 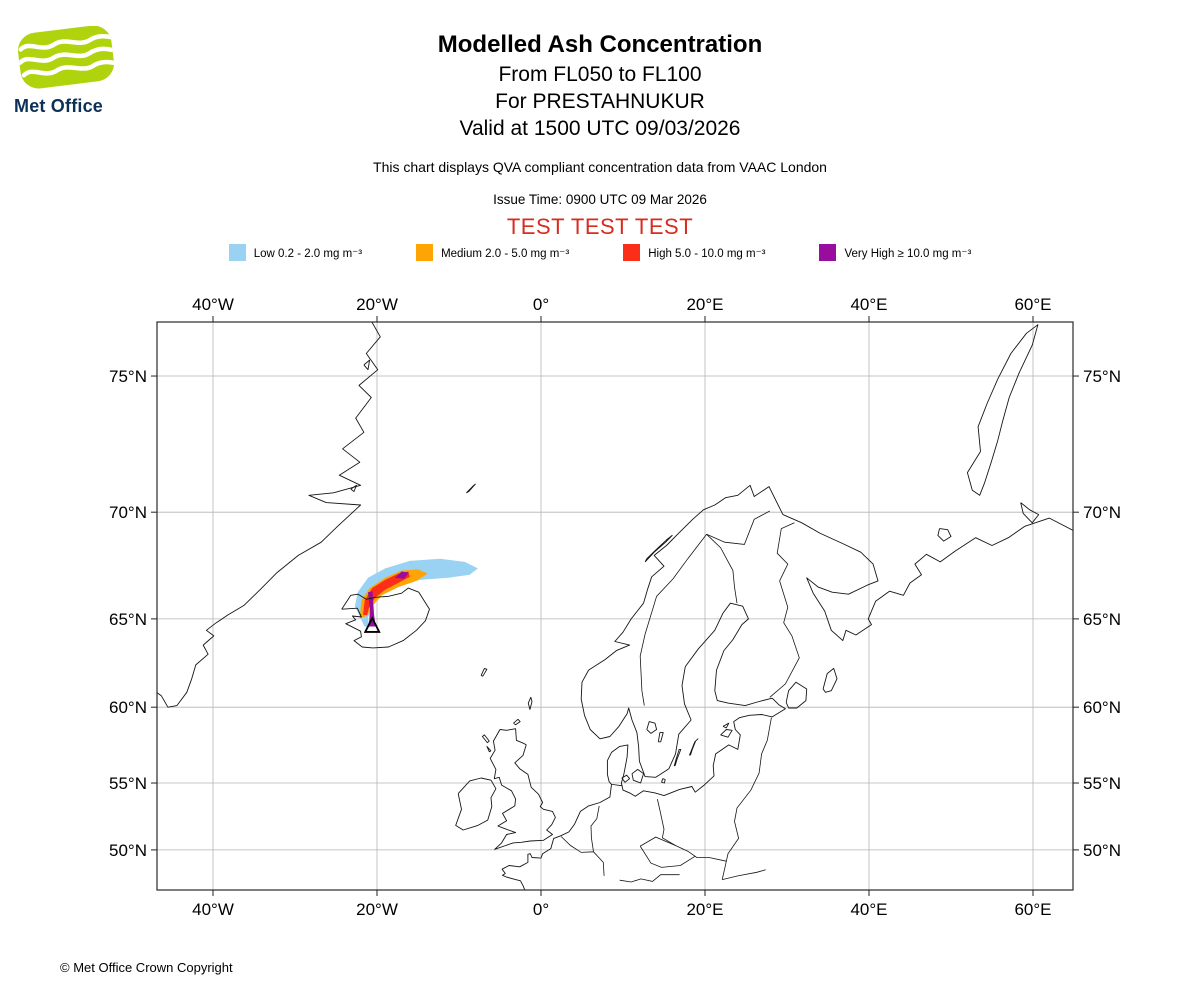 What do you see at coordinates (377, 909) in the screenshot?
I see `lon-label-bottom: 20°W` at bounding box center [377, 909].